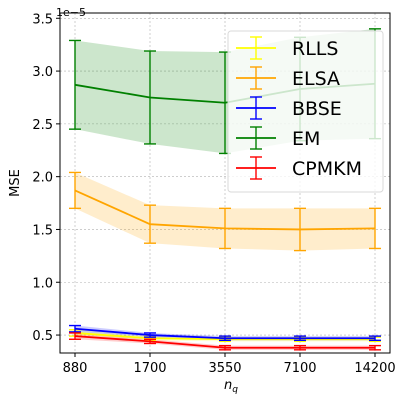 This screenshot has height=405, width=407. I want to click on x-tick-label: 880, so click(75, 368).